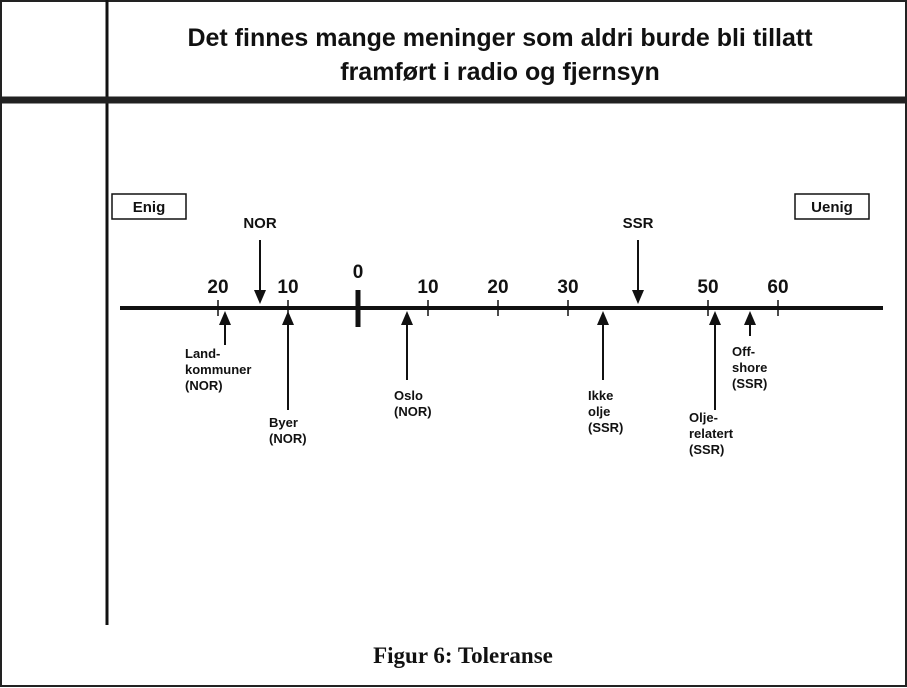 Image resolution: width=907 pixels, height=688 pixels. Describe the element at coordinates (358, 272) in the screenshot. I see `tick-label: 0` at that location.